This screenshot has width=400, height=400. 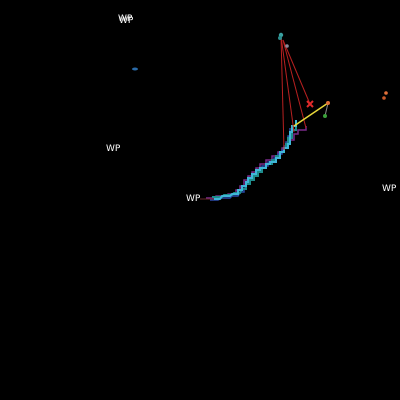 What do you see at coordinates (384, 98) in the screenshot?
I see `far-right-marker-b` at bounding box center [384, 98].